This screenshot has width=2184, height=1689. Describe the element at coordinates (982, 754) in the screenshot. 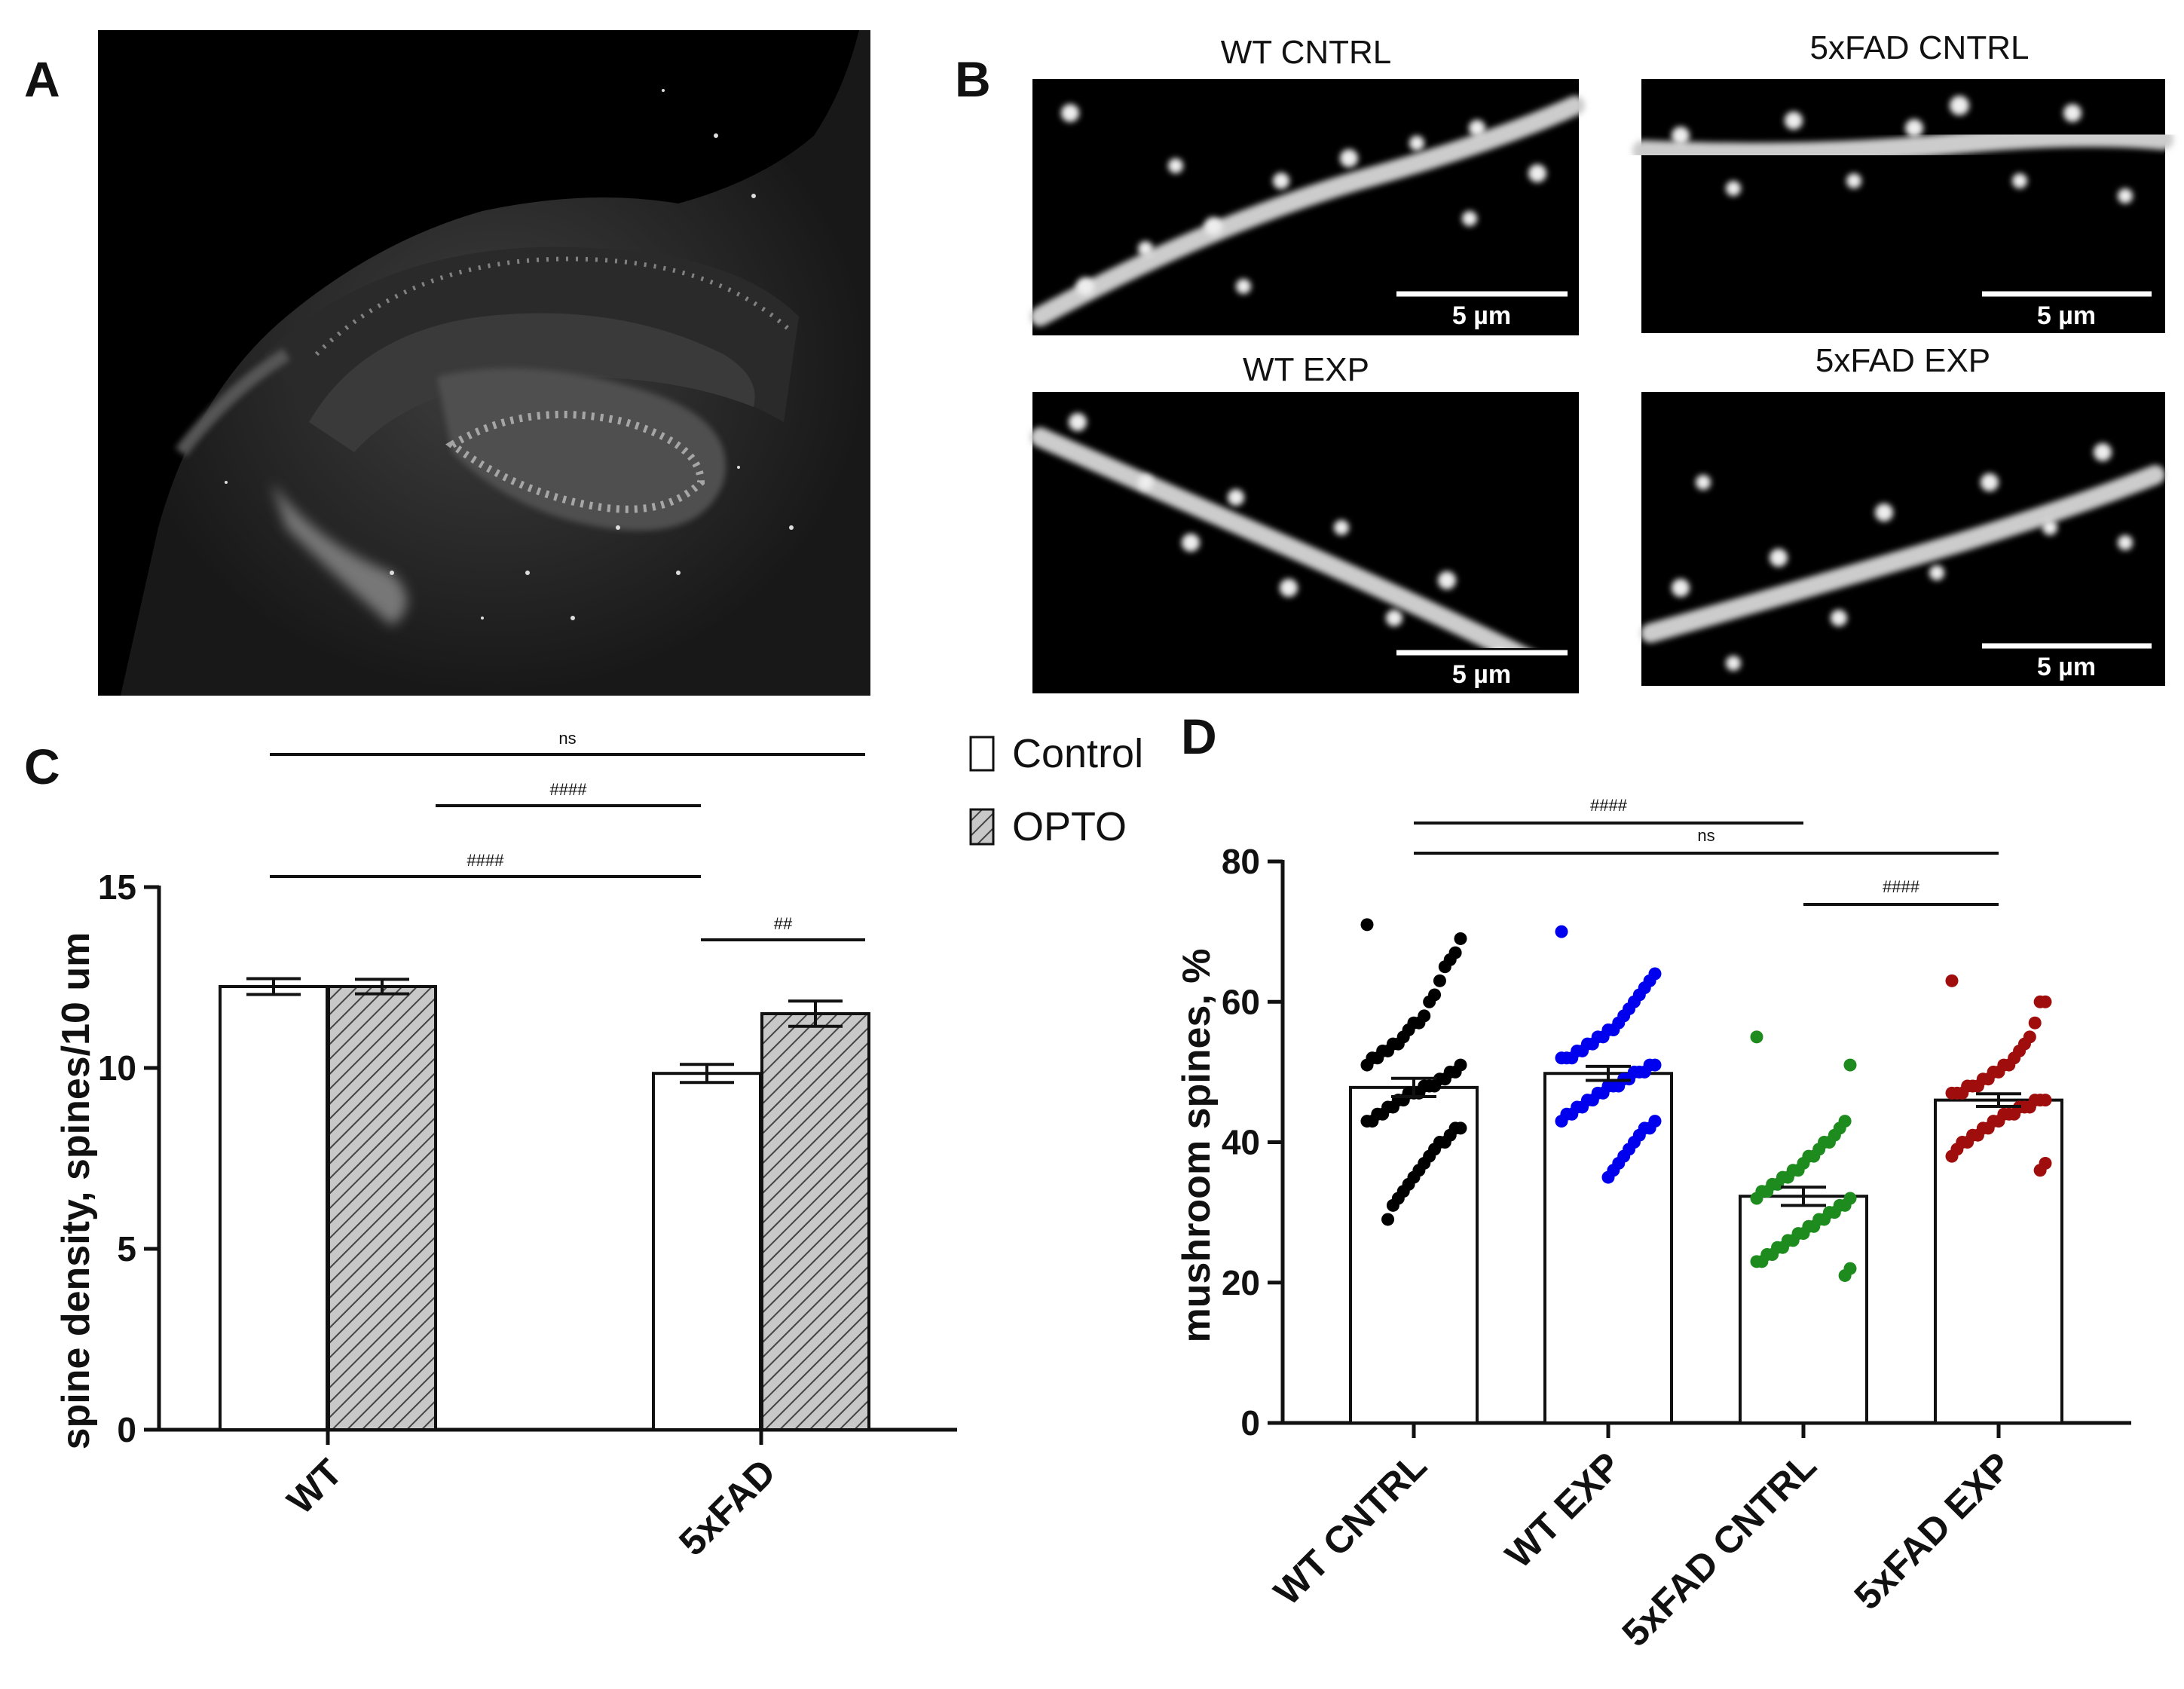

I see `legend-swatch-control` at that location.